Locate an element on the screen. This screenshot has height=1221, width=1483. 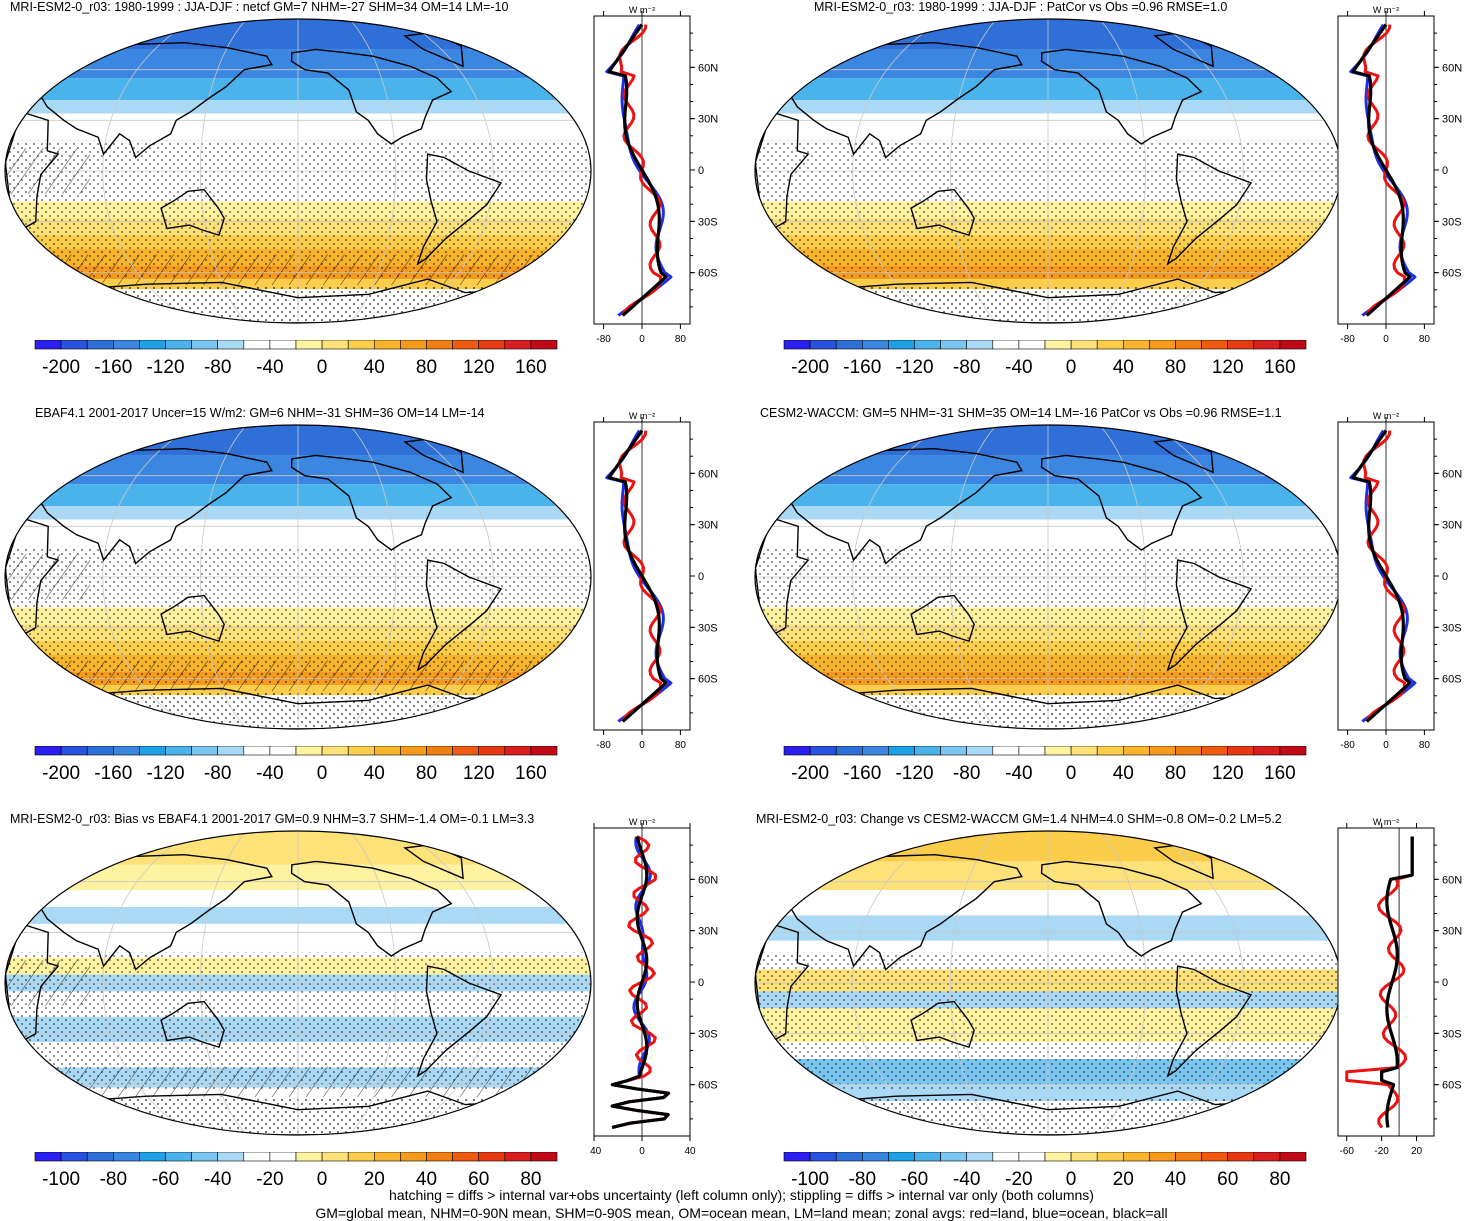
australia-coastline is located at coordinates (192, 212).